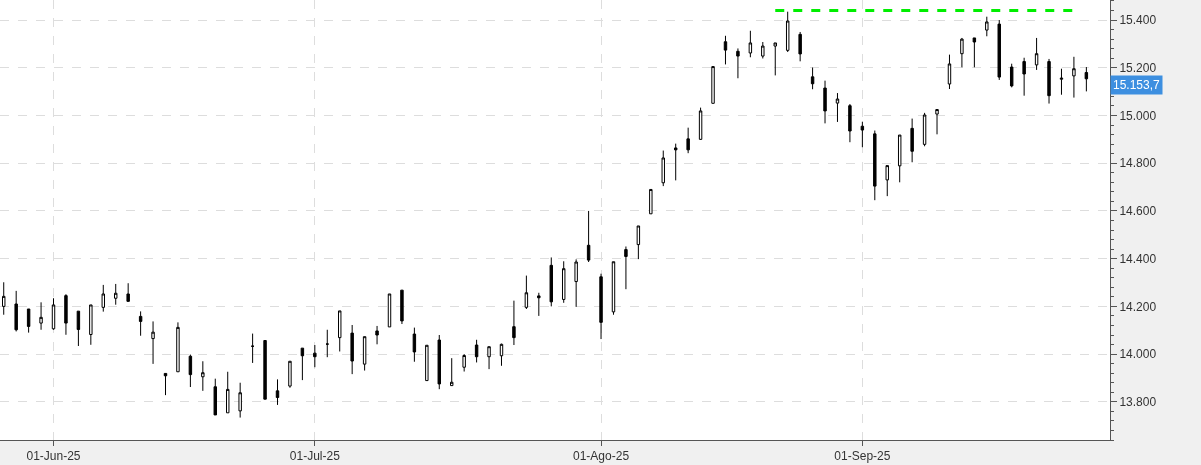 The height and width of the screenshot is (465, 1201). Describe the element at coordinates (1138, 211) in the screenshot. I see `y-tick-label: 14.600` at that location.